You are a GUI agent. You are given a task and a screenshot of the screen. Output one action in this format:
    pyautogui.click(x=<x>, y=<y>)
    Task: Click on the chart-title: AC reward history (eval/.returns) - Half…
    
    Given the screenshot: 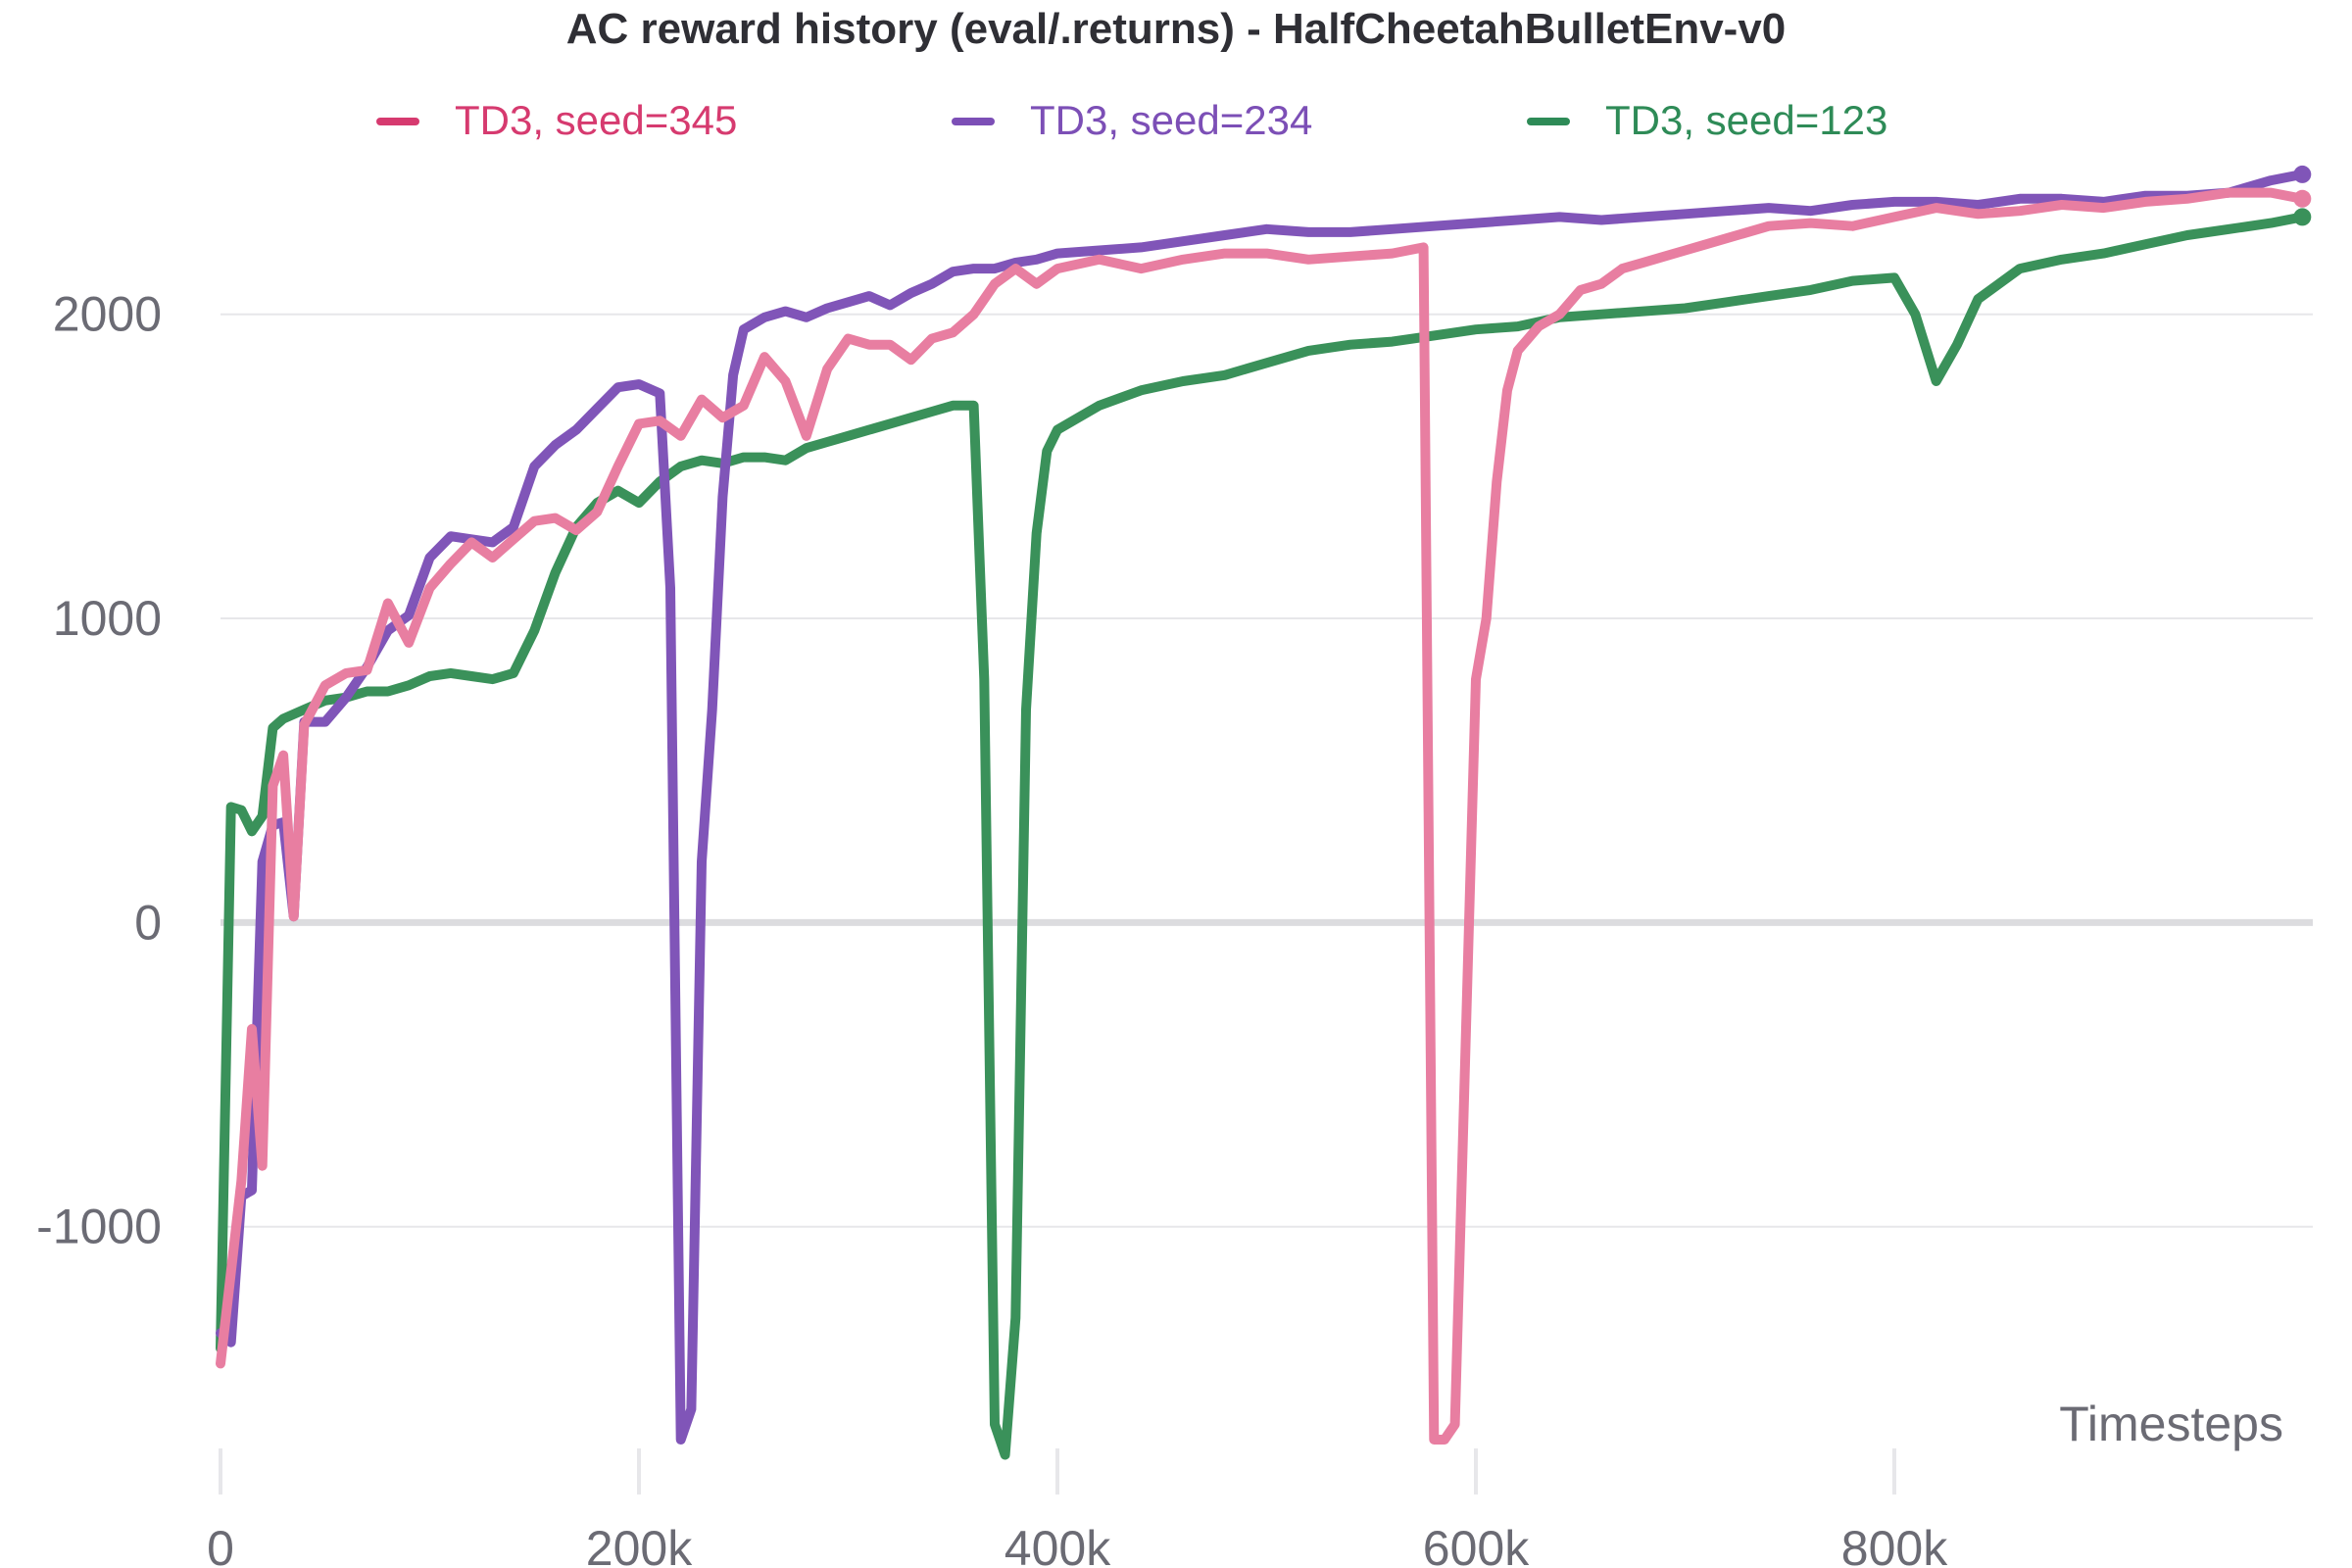 What is the action you would take?
    pyautogui.click(x=1176, y=29)
    